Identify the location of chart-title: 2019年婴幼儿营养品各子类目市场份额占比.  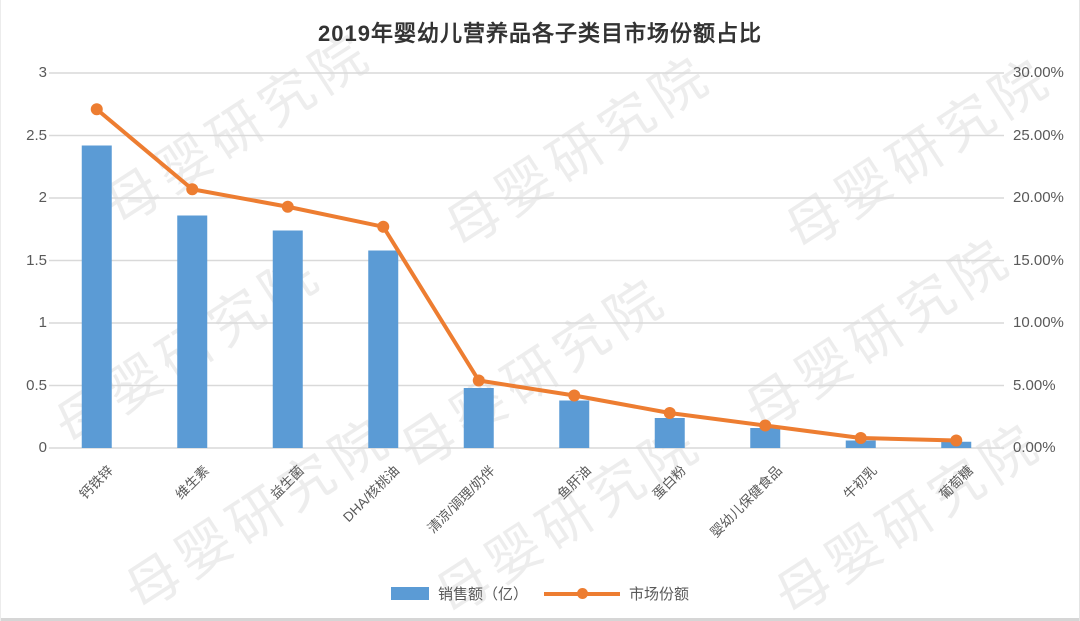
(540, 33).